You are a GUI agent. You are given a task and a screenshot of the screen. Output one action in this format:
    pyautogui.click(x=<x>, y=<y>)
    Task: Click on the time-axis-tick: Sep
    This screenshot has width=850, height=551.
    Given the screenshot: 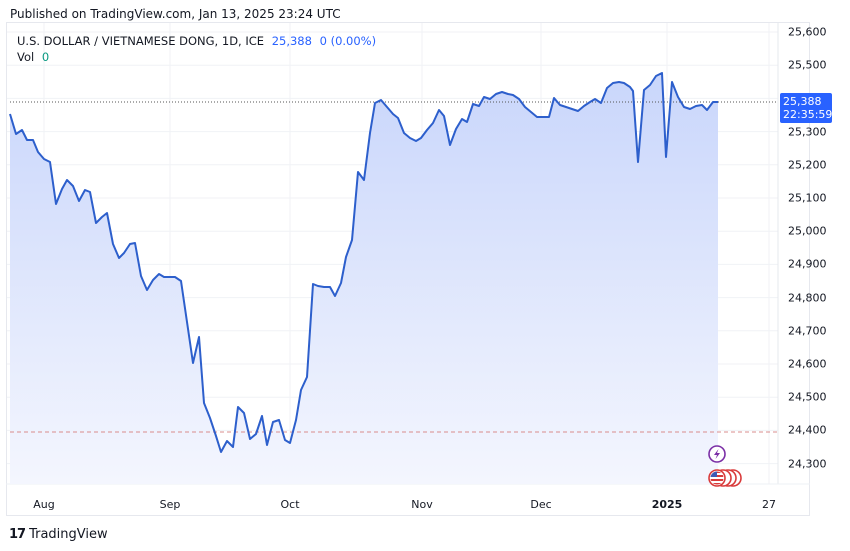 What is the action you would take?
    pyautogui.click(x=170, y=504)
    